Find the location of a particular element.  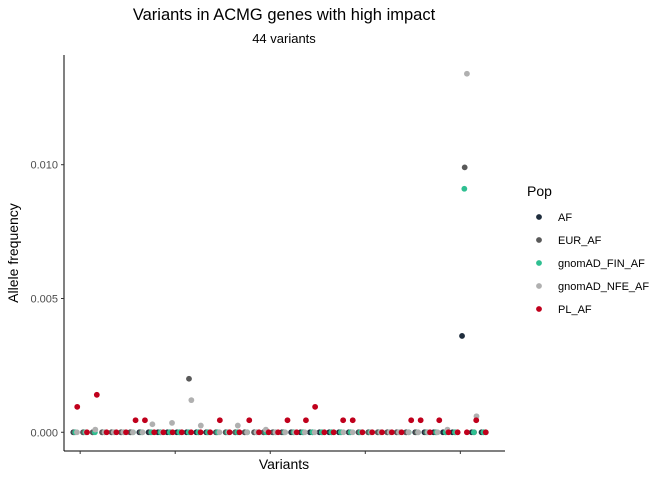

x-axis-title: Variants is located at coordinates (284, 464).